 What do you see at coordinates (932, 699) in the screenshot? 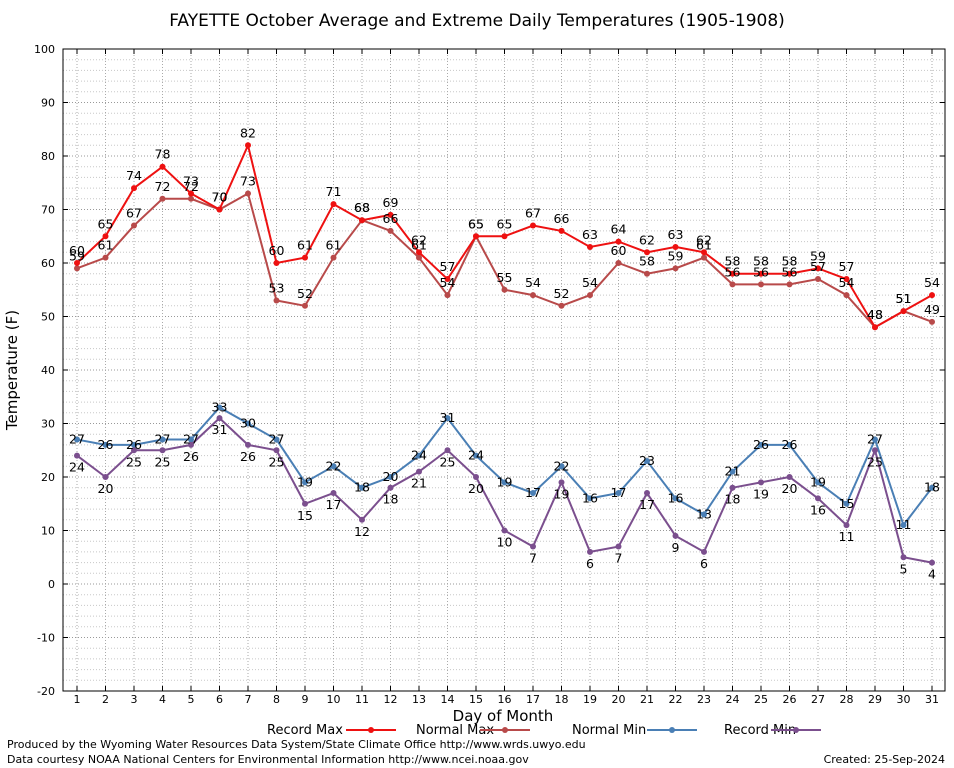
I see `x-tick-label: 31` at bounding box center [932, 699].